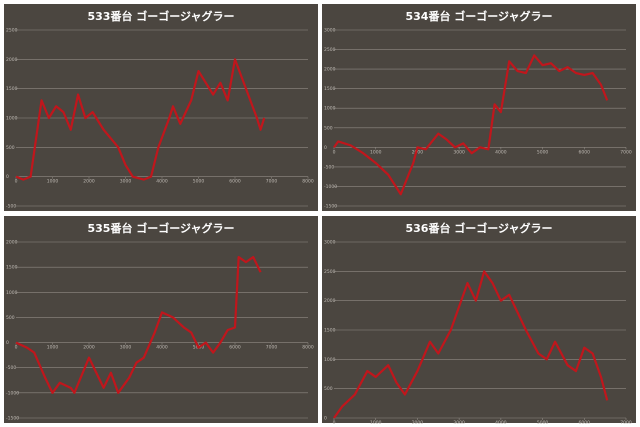 This screenshot has width=640, height=427. I want to click on chart-title: 534番台 ゴーゴージャグラー, so click(478, 16).